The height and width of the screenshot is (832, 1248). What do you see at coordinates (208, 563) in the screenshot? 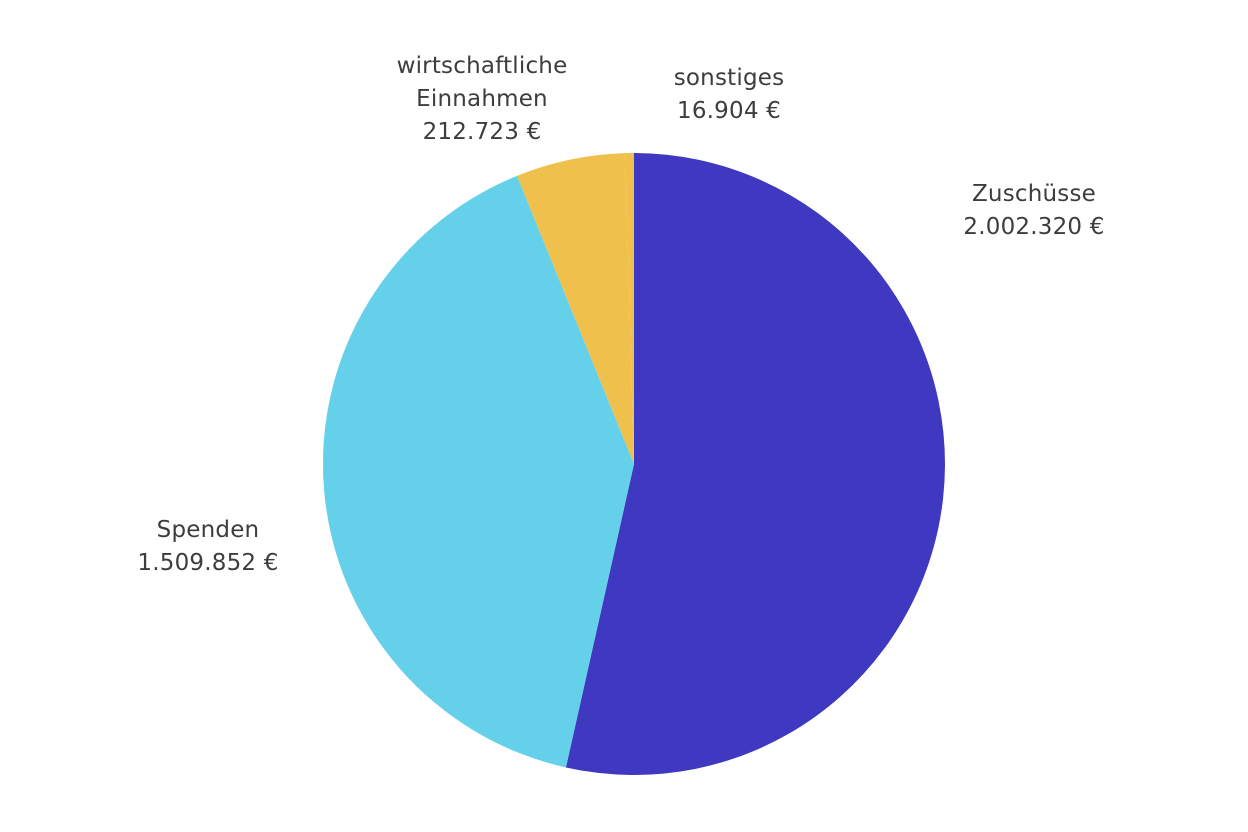
I see `label-spenden-value: 1.509.852 €` at bounding box center [208, 563].